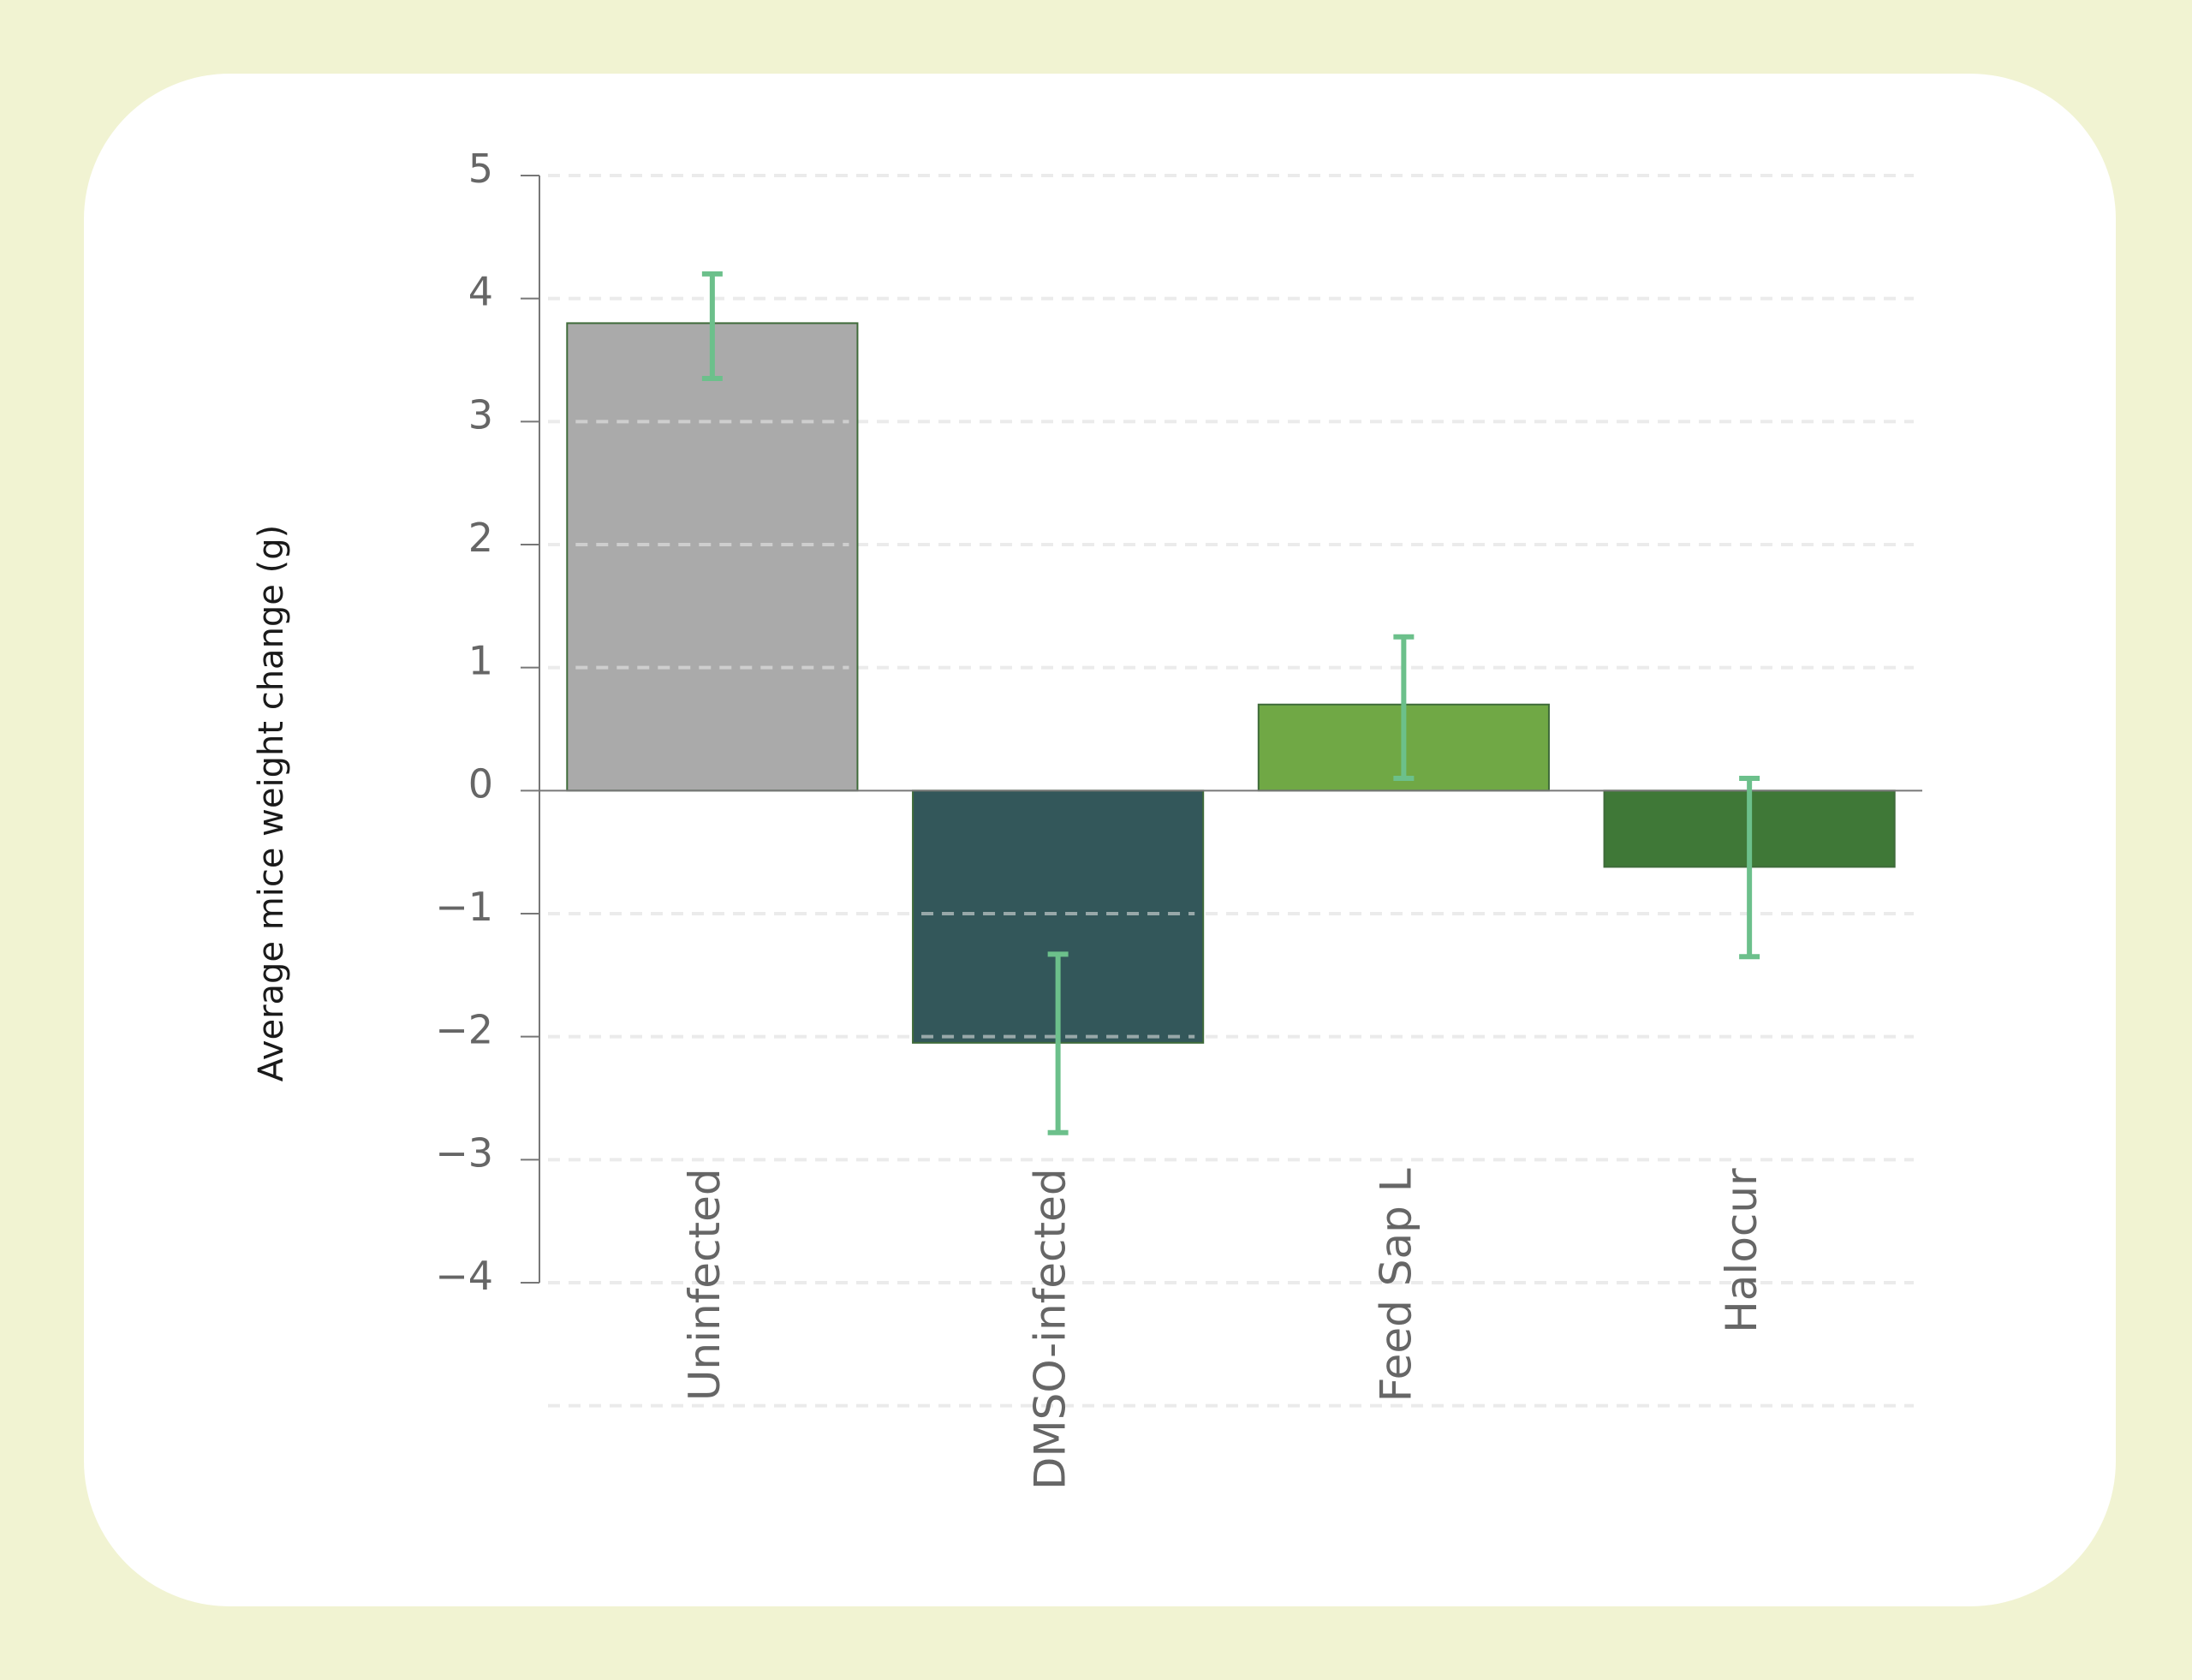 This screenshot has width=2192, height=1680. What do you see at coordinates (1223, 1329) in the screenshot?
I see `x-tick-labels: Uninfected DMSO-infected Feed Sap L Halocur` at bounding box center [1223, 1329].